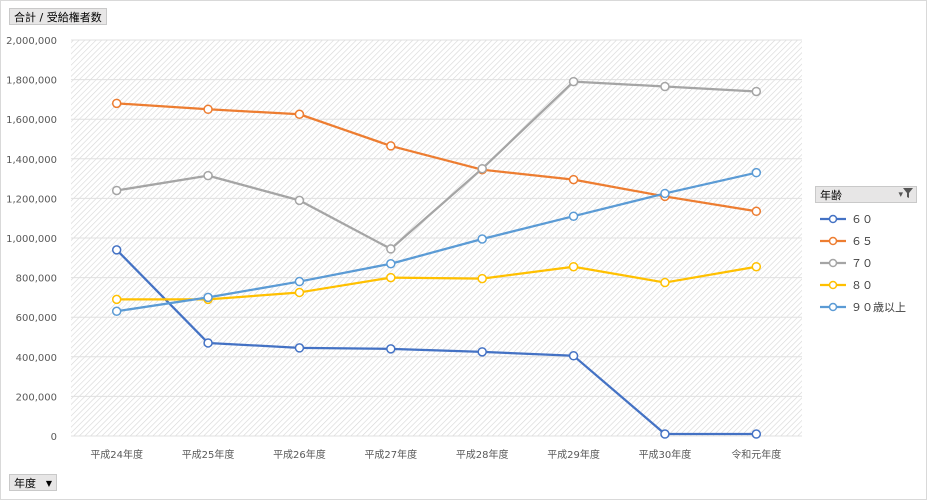 The width and height of the screenshot is (927, 500). I want to click on legend-header: 年齢 ▾, so click(866, 194).